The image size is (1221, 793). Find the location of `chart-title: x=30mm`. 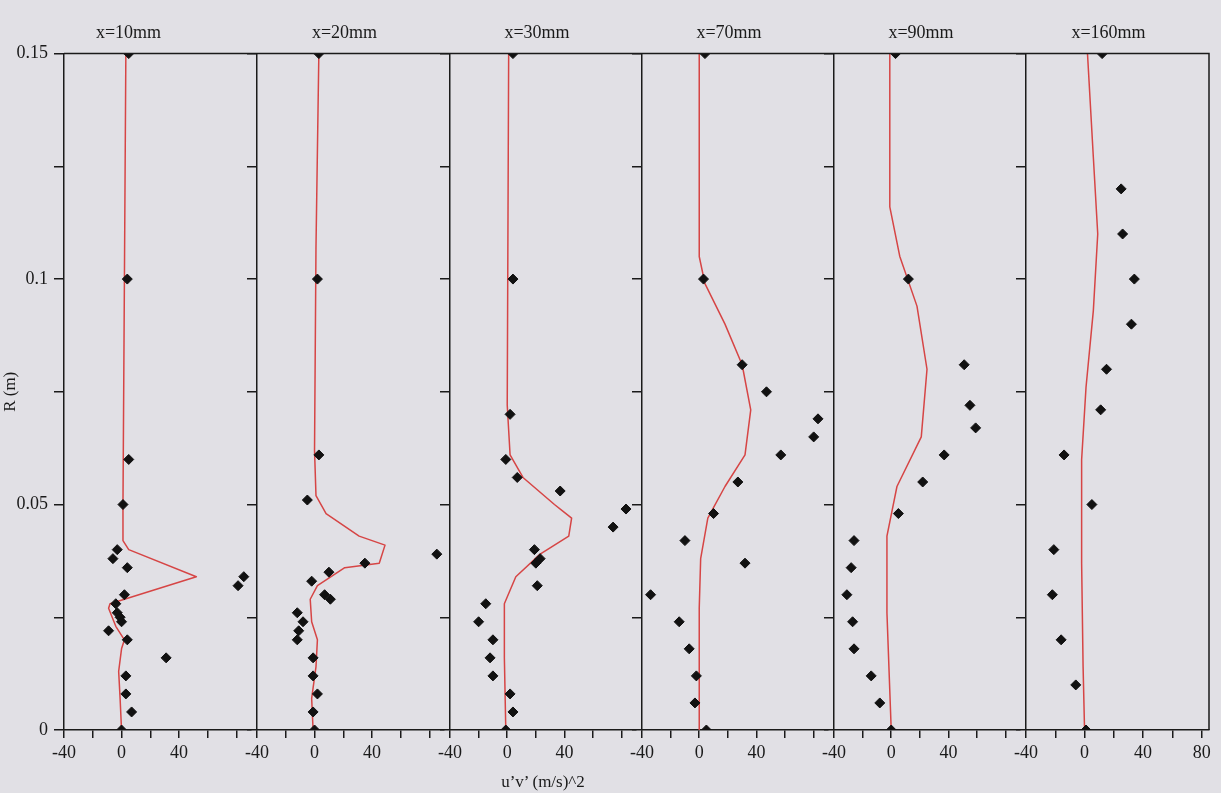

chart-title: x=30mm is located at coordinates (537, 31).